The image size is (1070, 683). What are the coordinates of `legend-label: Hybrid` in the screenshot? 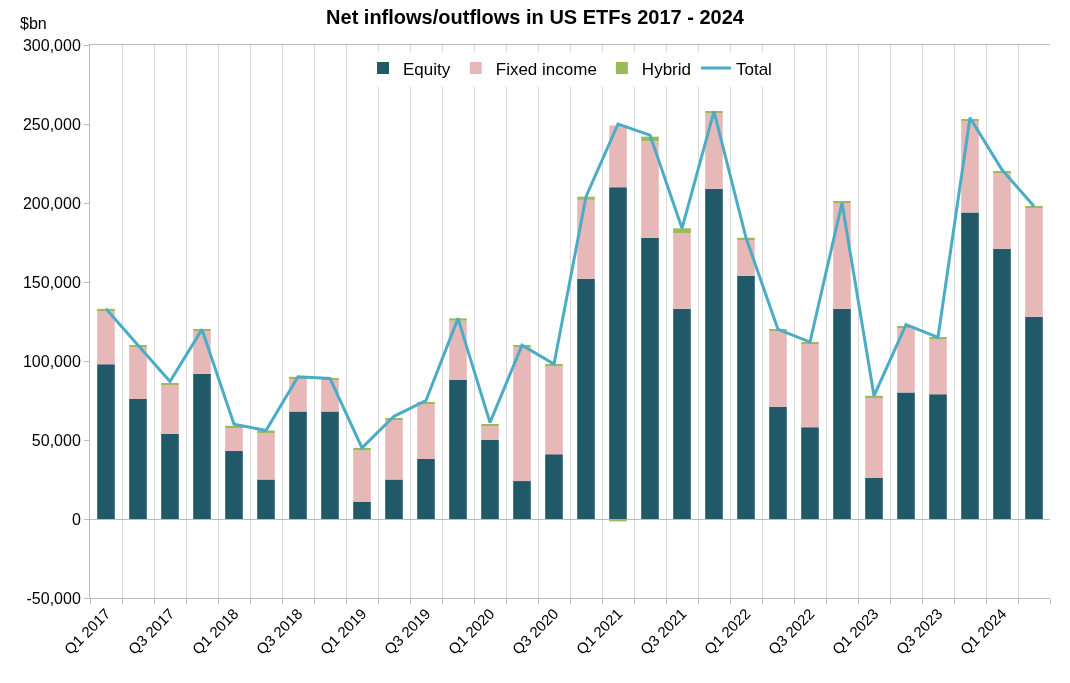 It's located at (666, 69).